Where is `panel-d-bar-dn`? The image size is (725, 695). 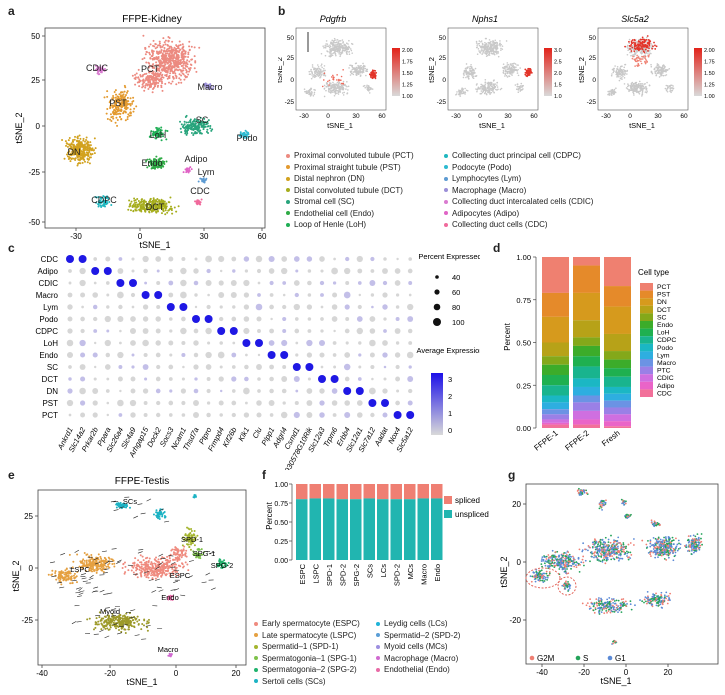
panel-d-bar-dn is located at coordinates (555, 329).